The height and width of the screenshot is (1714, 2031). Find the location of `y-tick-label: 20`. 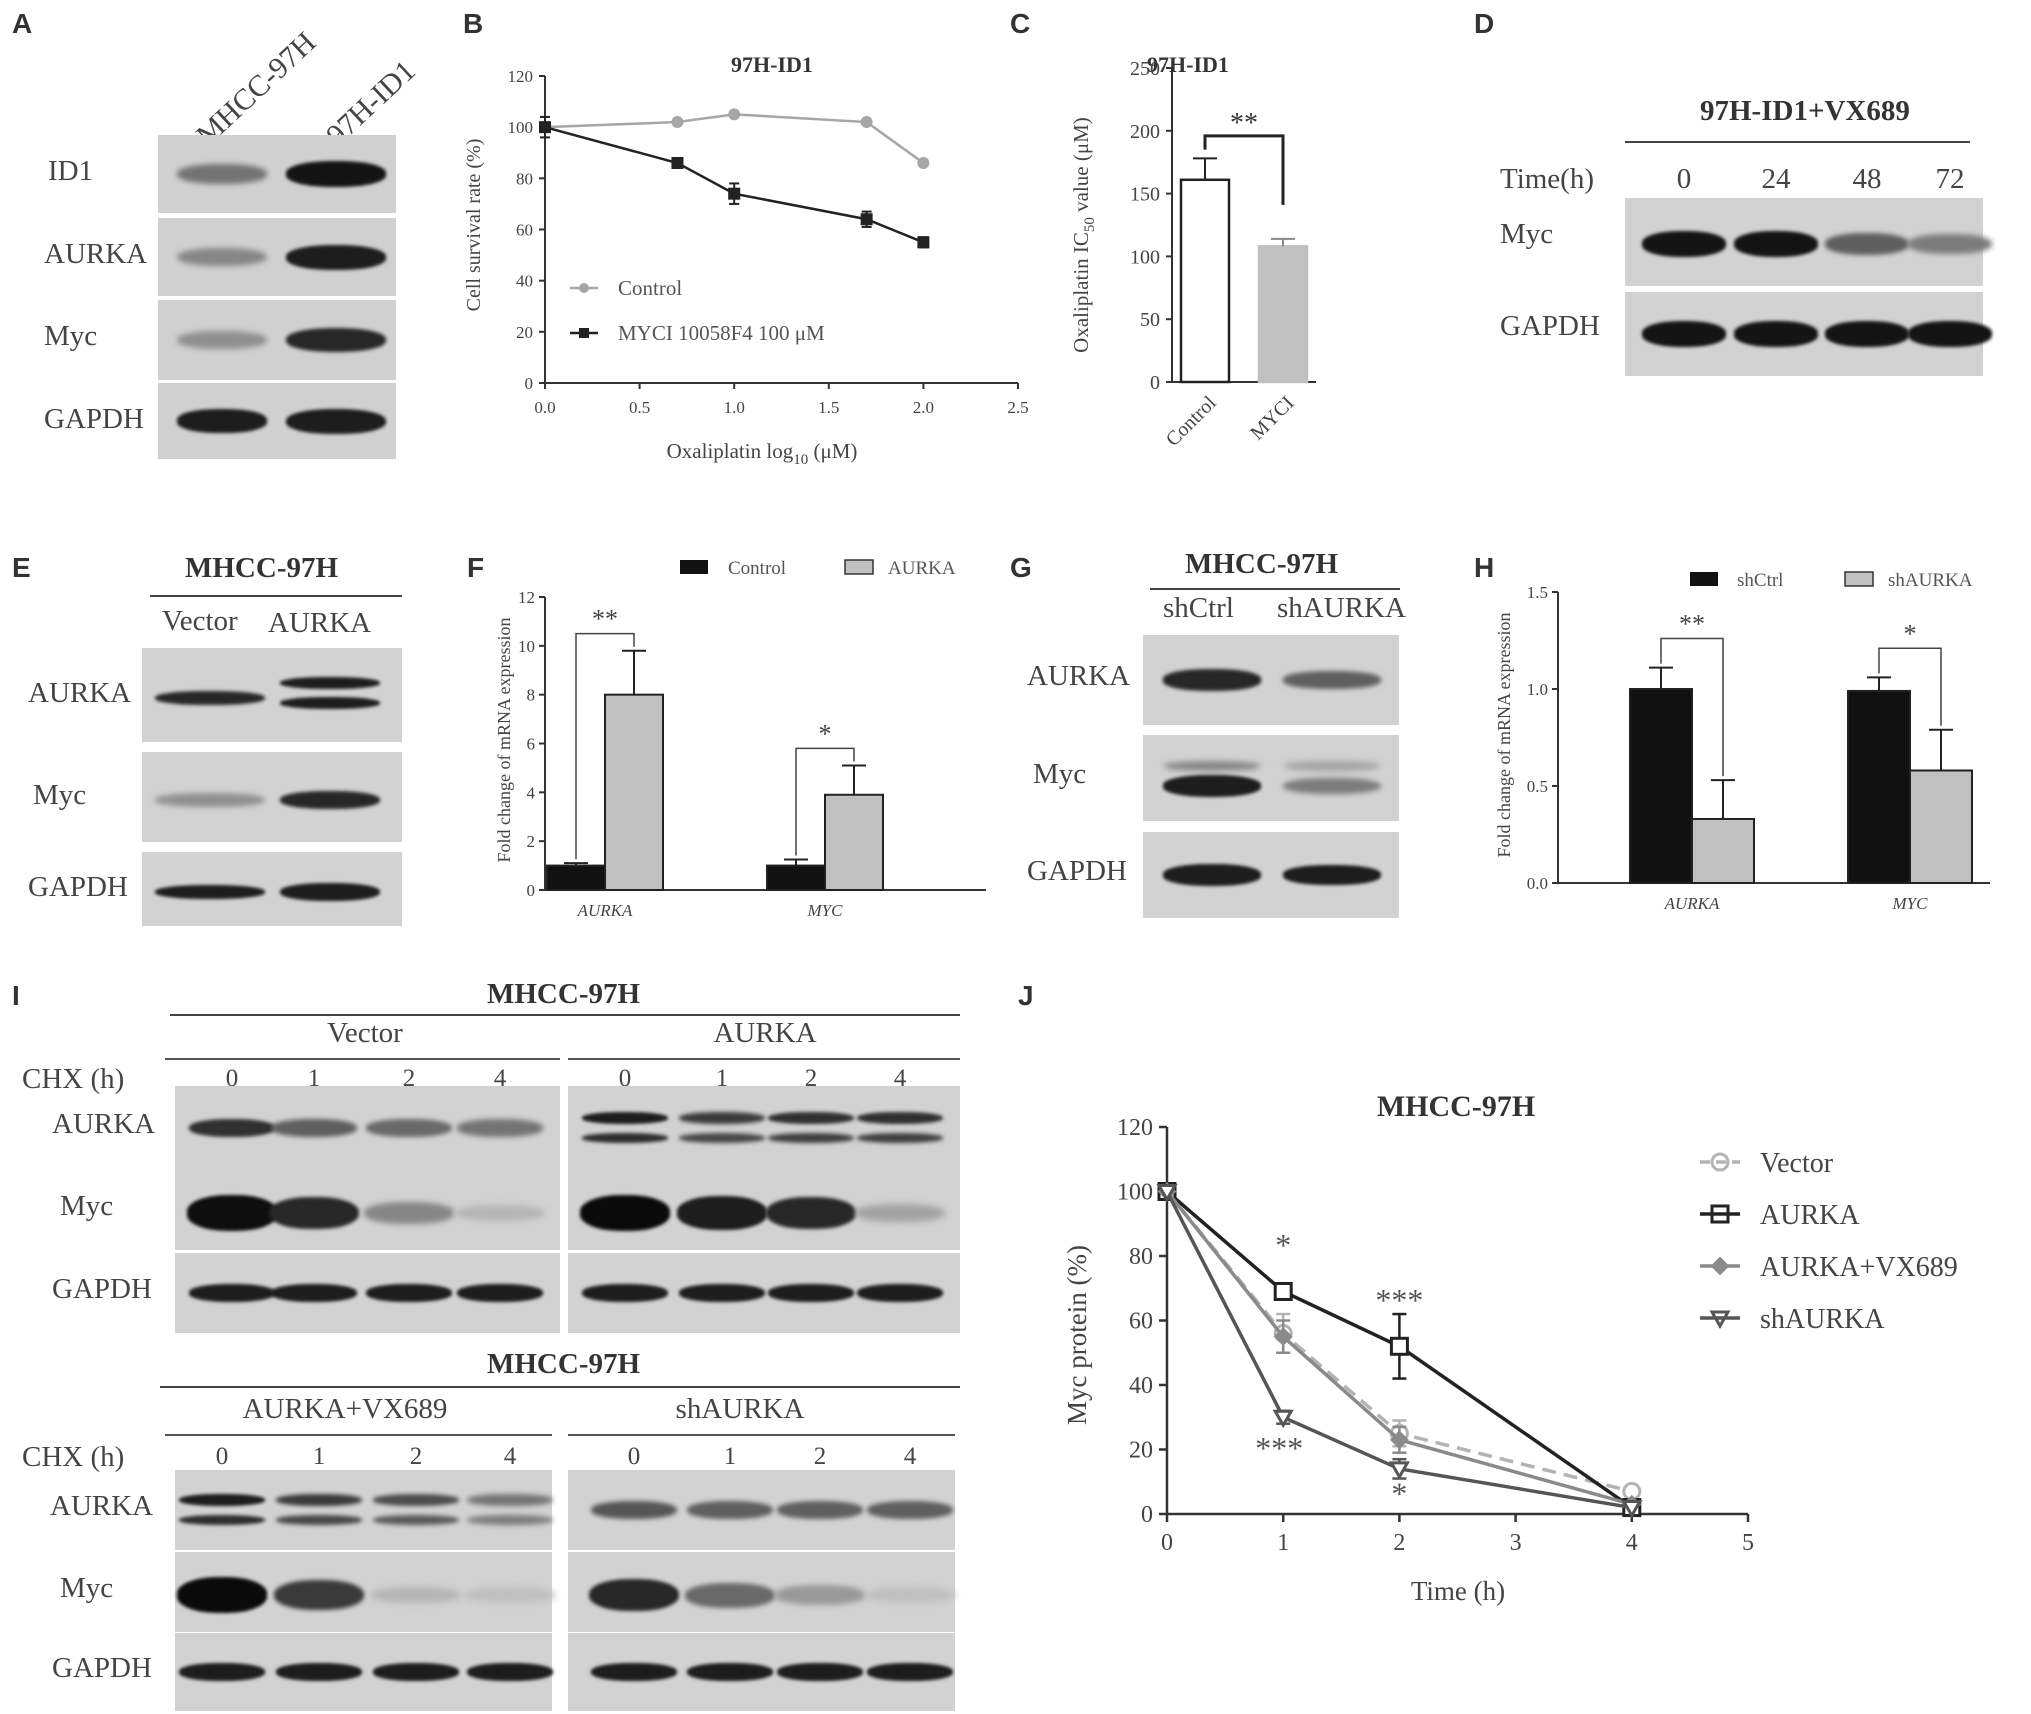

y-tick-label: 20 is located at coordinates (524, 332).